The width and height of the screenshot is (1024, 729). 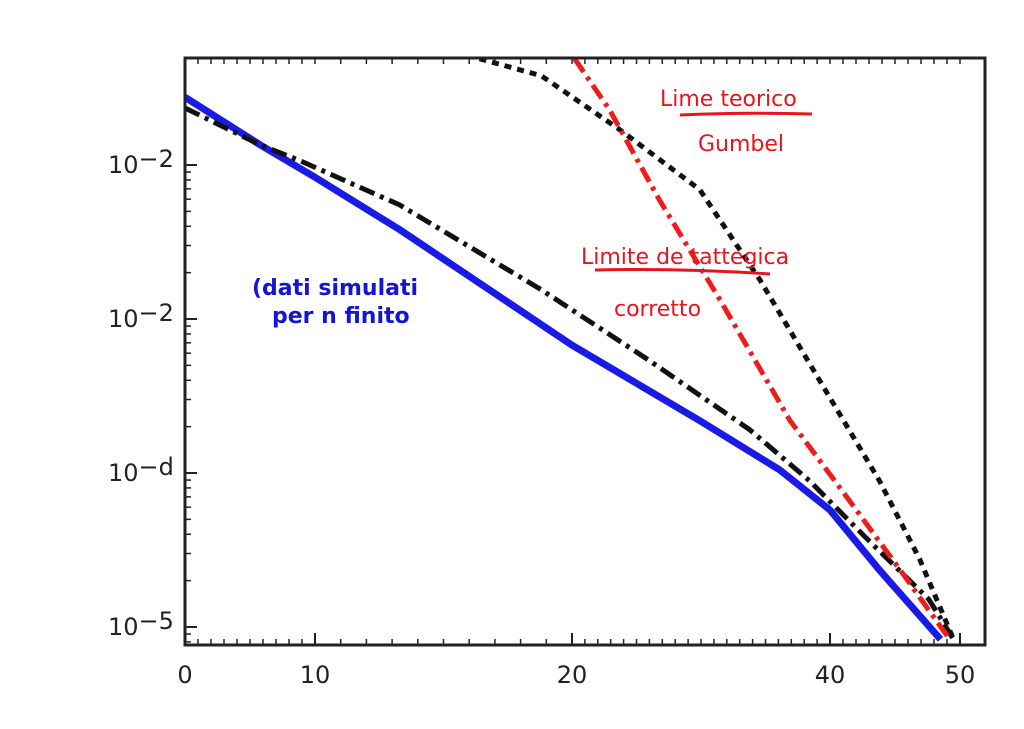 I want to click on annotation-simulated-line2: per n finito, so click(x=341, y=316).